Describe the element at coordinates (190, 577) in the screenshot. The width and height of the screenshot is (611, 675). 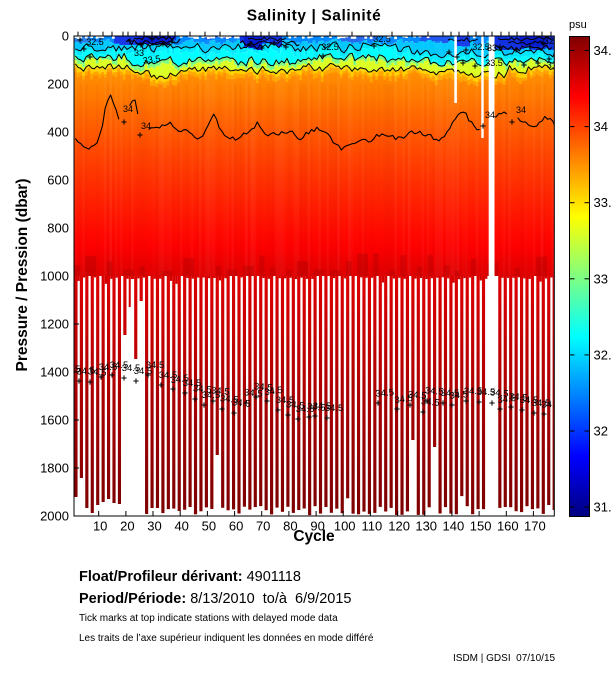
I see `svg-text:Float/Profileur dérivant: 4901: Float/Profileur dérivant: 4901118` at that location.